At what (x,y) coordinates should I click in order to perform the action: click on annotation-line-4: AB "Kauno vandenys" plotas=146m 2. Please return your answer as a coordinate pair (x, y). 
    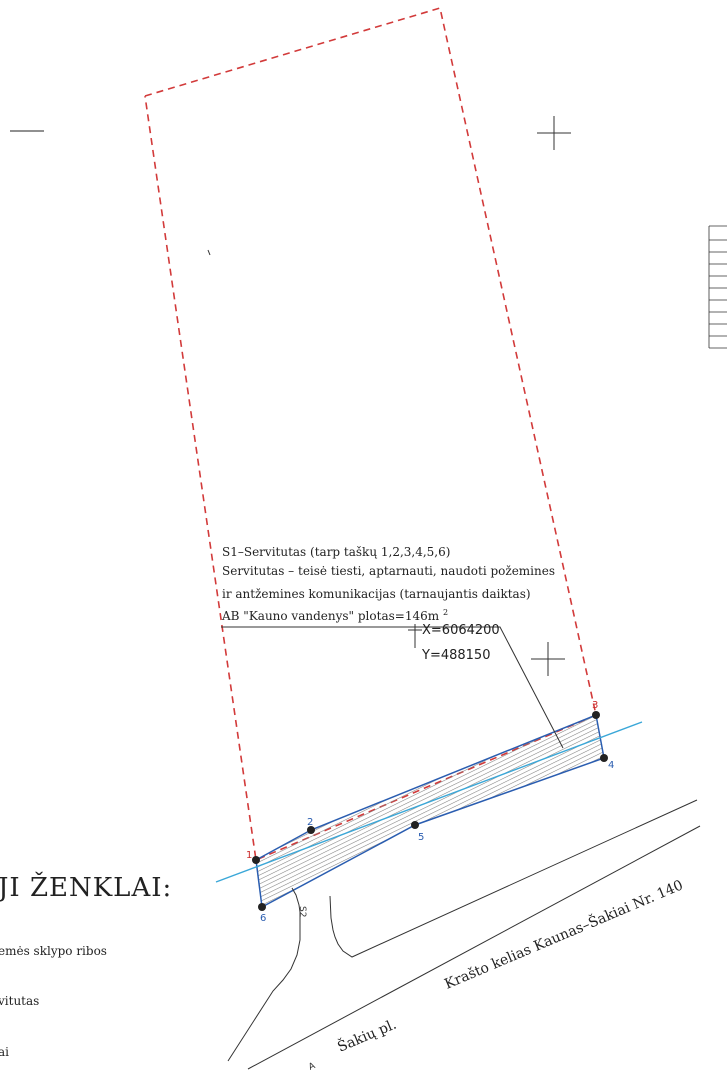
    Looking at the image, I should click on (334, 615).